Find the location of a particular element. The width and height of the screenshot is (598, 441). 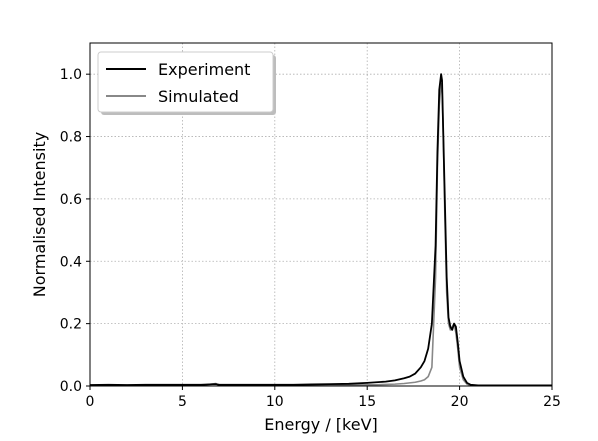

legend-label-simulated: Simulated is located at coordinates (198, 96).